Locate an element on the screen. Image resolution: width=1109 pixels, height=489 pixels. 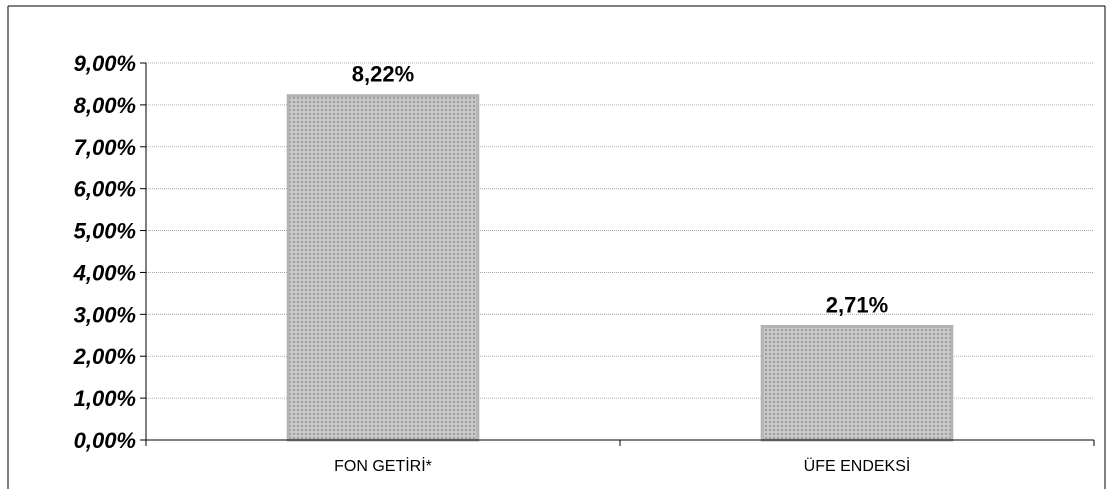
y-tick-label: 3,00% is located at coordinates (105, 314).